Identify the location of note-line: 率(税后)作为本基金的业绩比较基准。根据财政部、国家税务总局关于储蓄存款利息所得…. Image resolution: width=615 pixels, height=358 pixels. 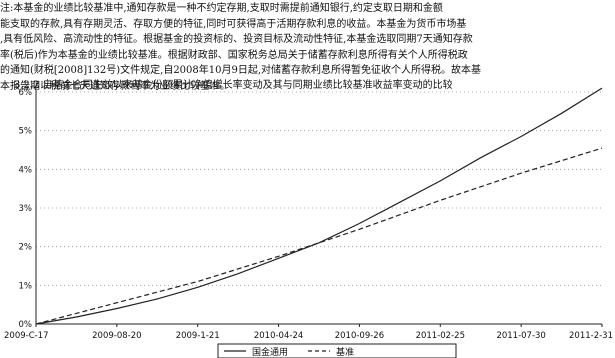
(234, 55).